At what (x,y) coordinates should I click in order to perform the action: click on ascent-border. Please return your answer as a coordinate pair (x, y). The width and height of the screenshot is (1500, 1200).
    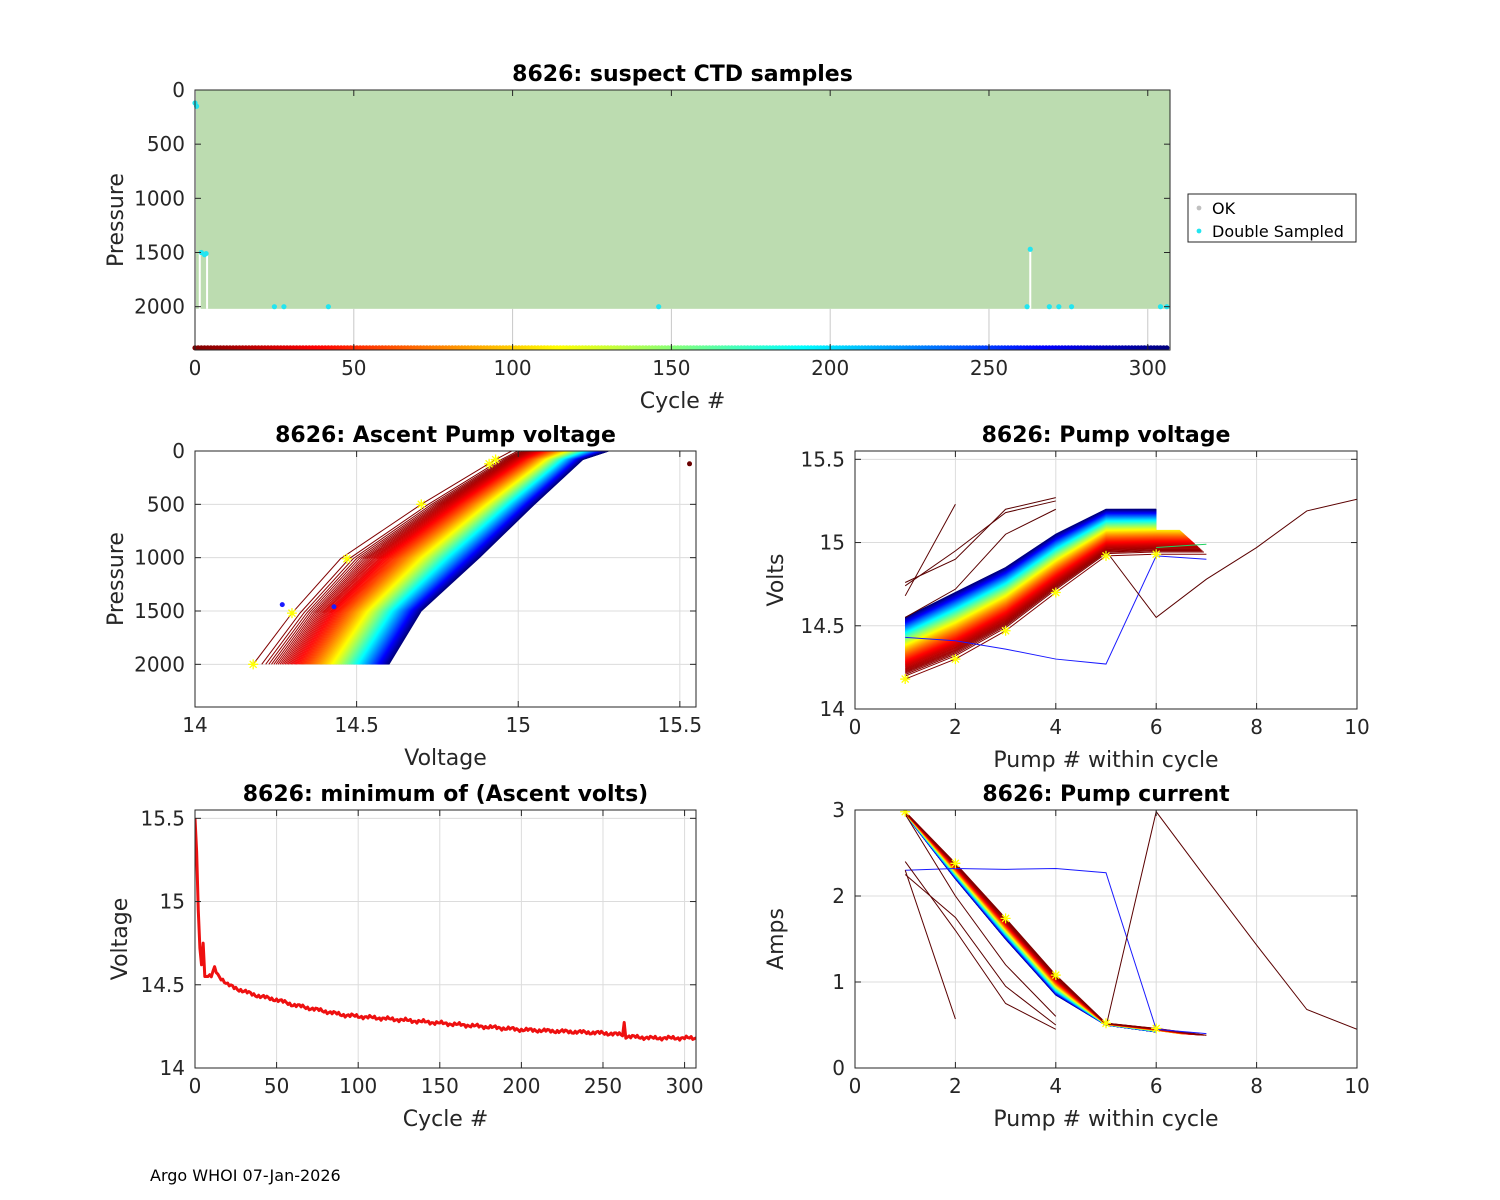
    Looking at the image, I should click on (445, 579).